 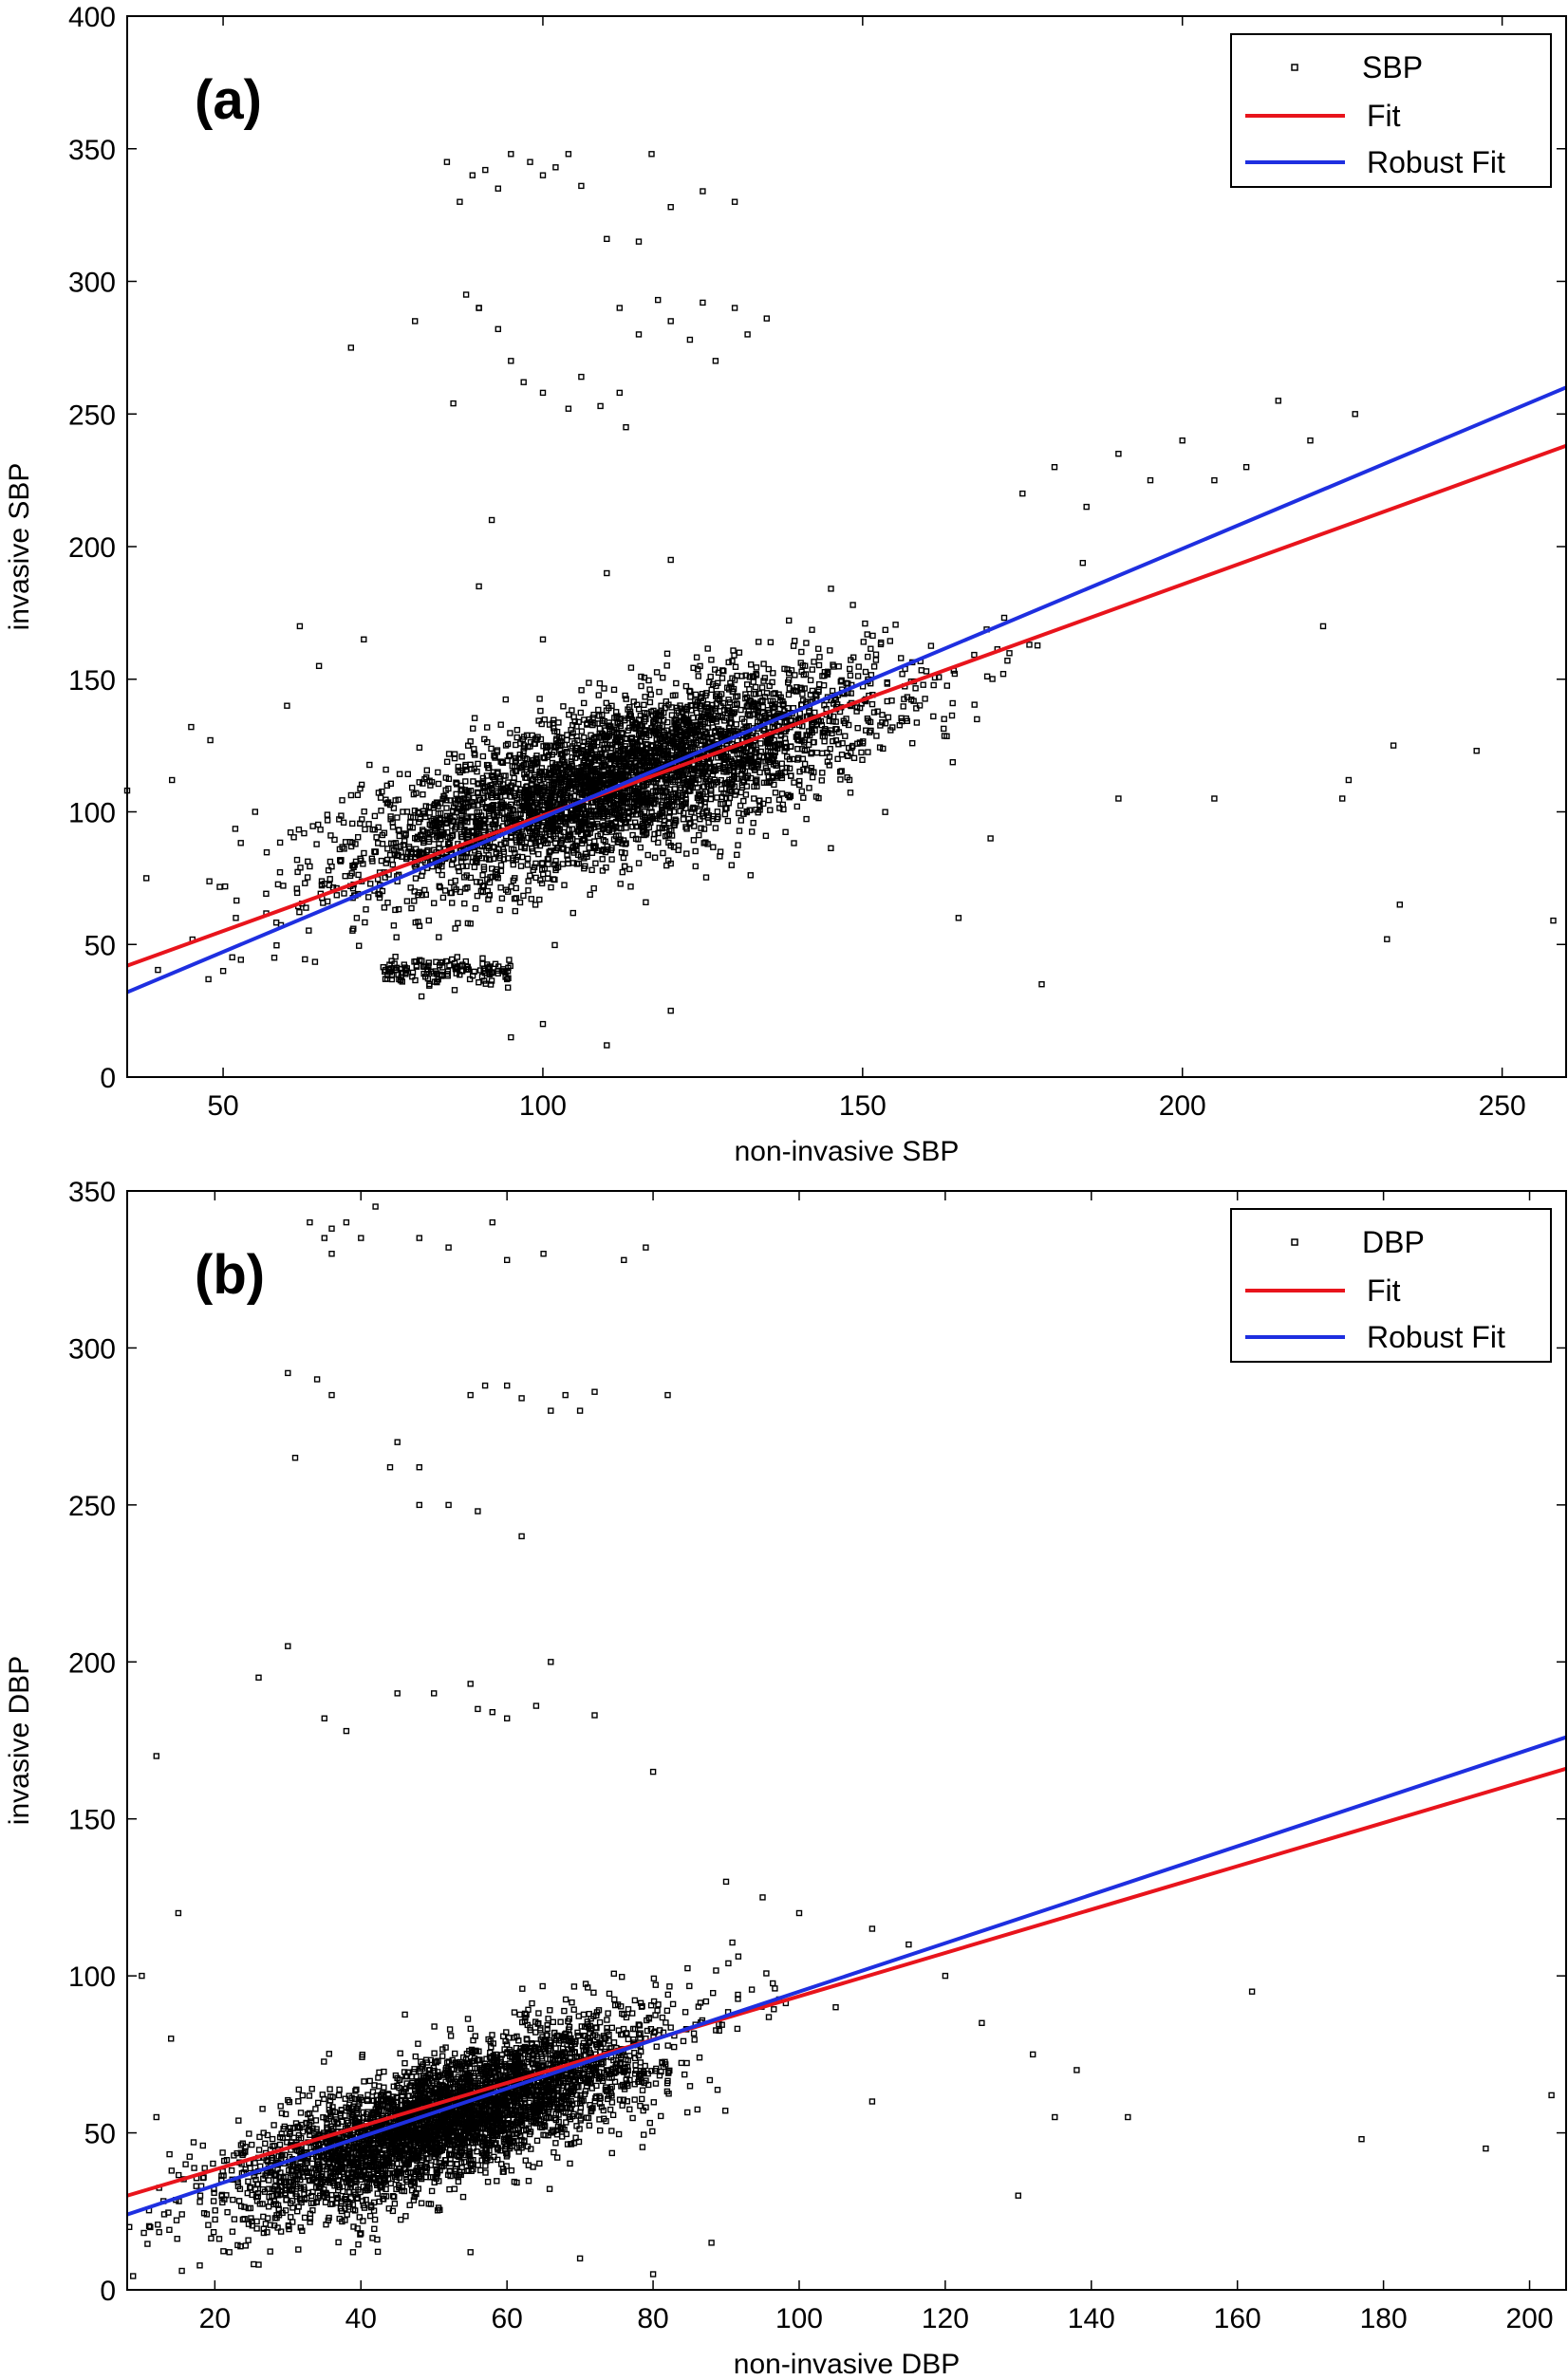 I want to click on y-tick-label: 100, so click(x=92, y=813).